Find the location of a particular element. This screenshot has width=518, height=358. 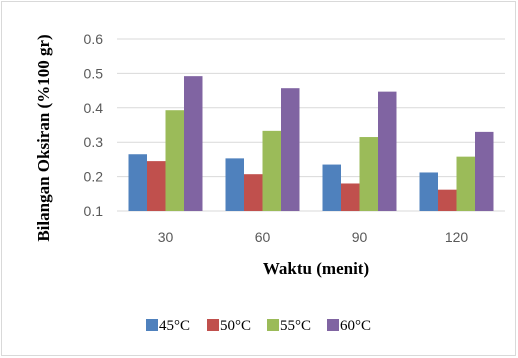

x-axis-title: Waktu (menit) is located at coordinates (316, 268).